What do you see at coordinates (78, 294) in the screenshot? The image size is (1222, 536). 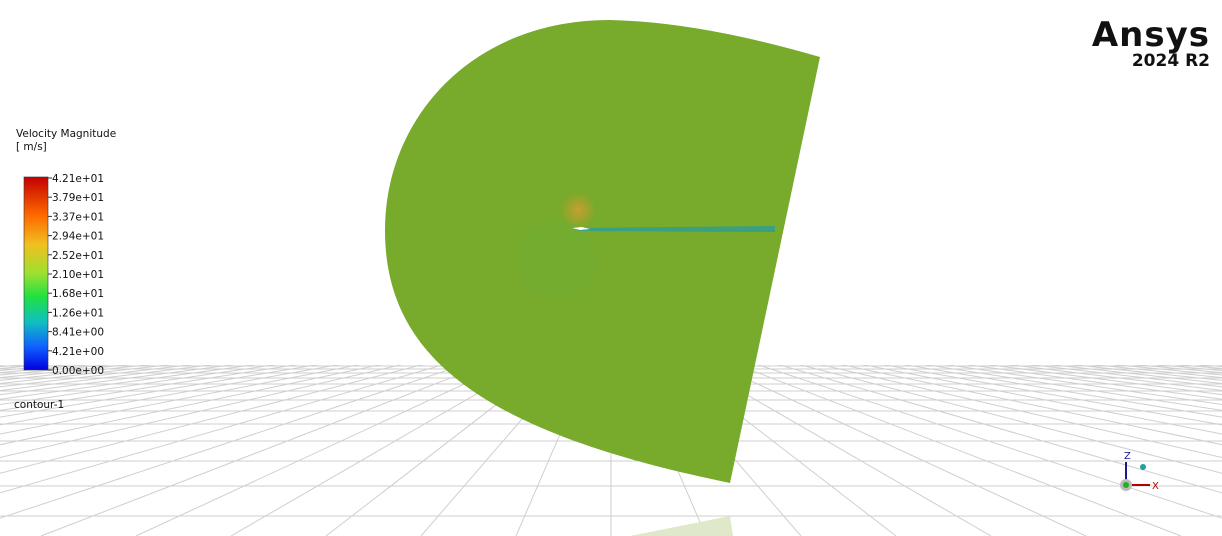 I see `colorbar-tick-label: 1.68e+01` at bounding box center [78, 294].